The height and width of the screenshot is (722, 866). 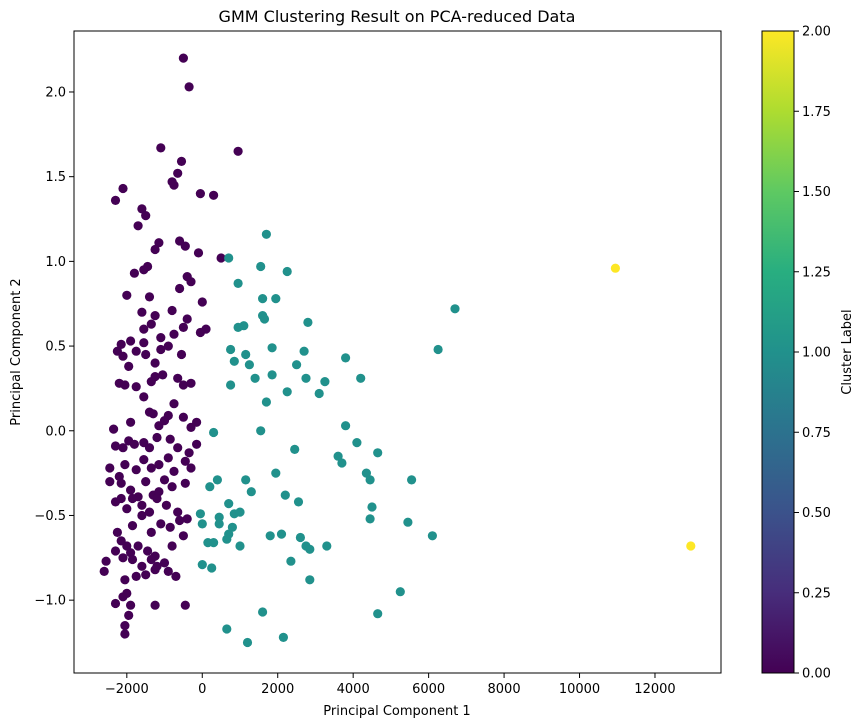 I want to click on x-tick-label: 2000, so click(x=277, y=689).